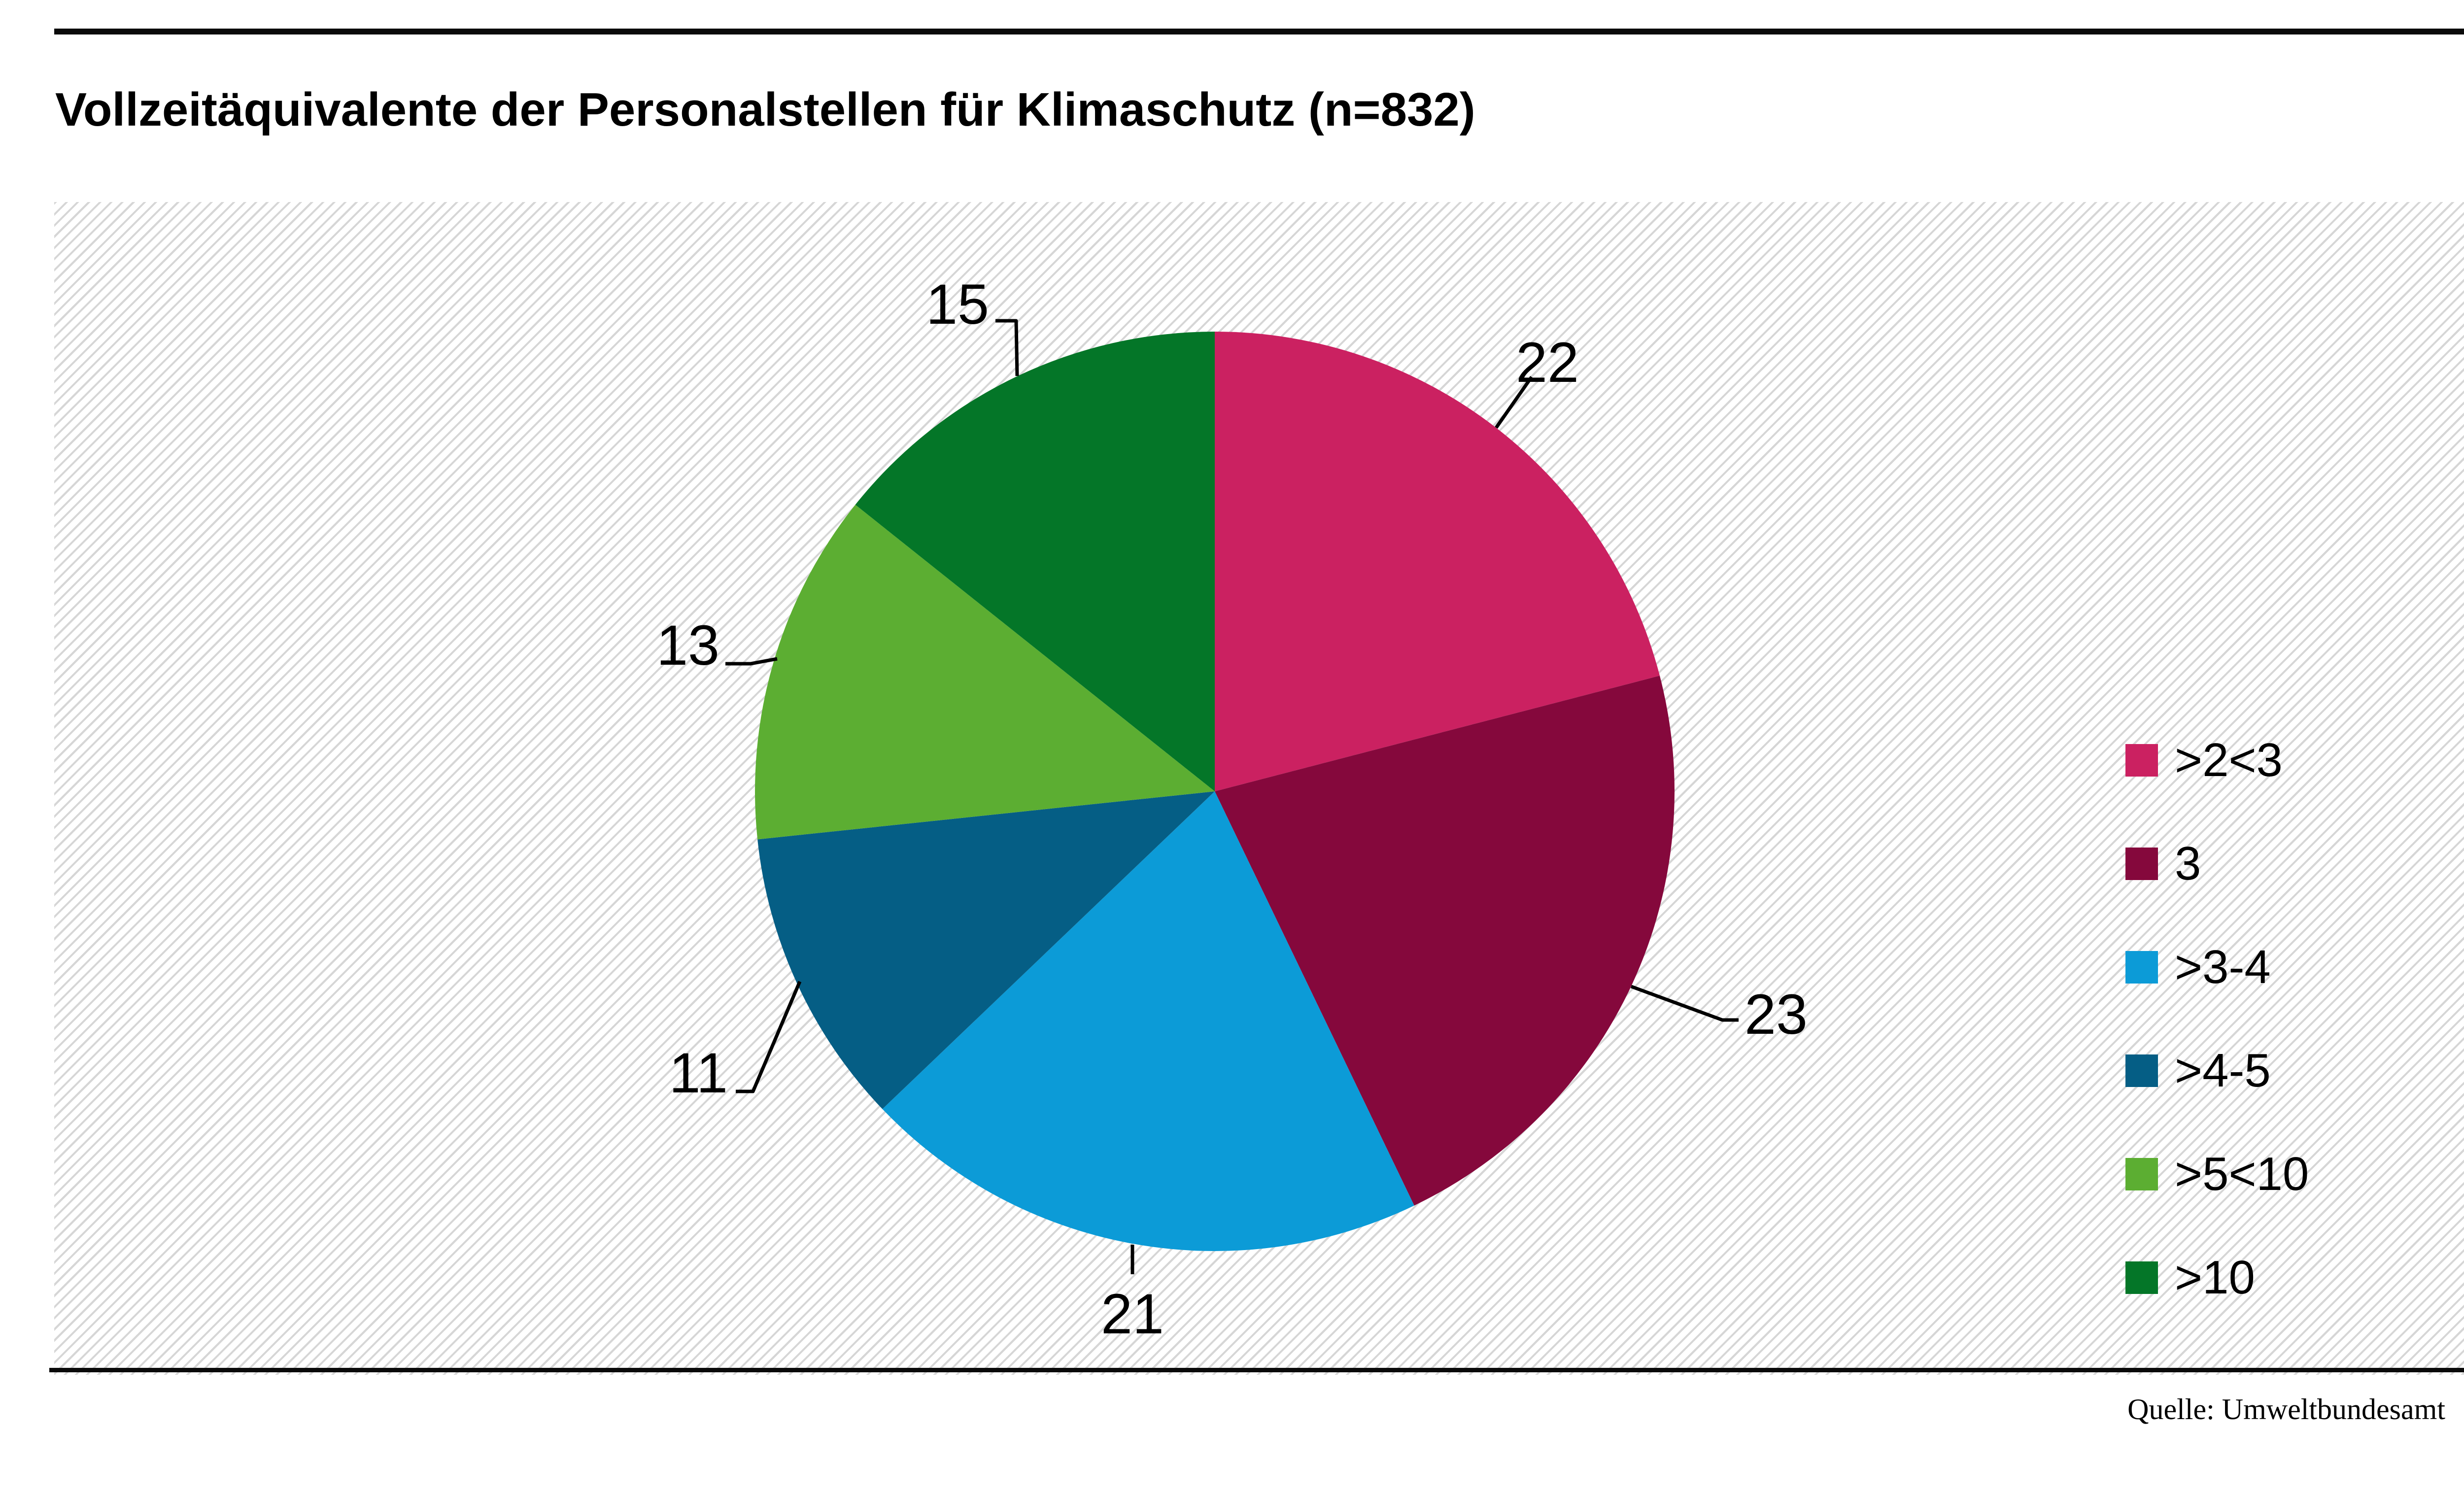 The image size is (2464, 1494). I want to click on slice-value-label: 23, so click(1776, 1014).